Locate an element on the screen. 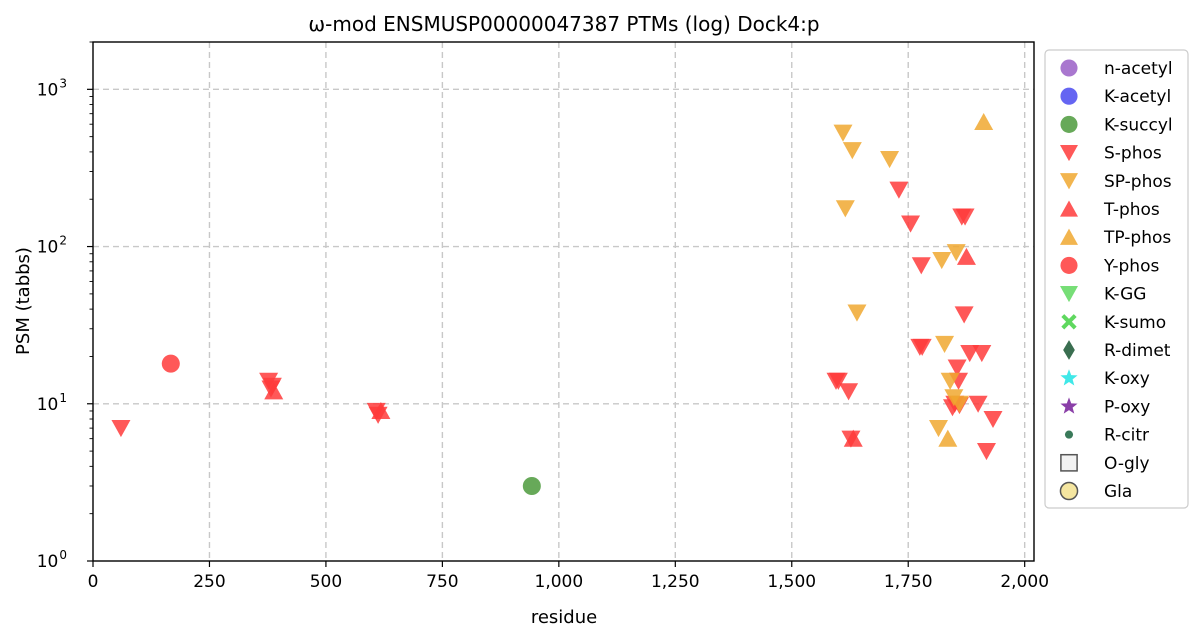 This screenshot has height=640, width=1200. legend-label: K-GG is located at coordinates (1125, 295).